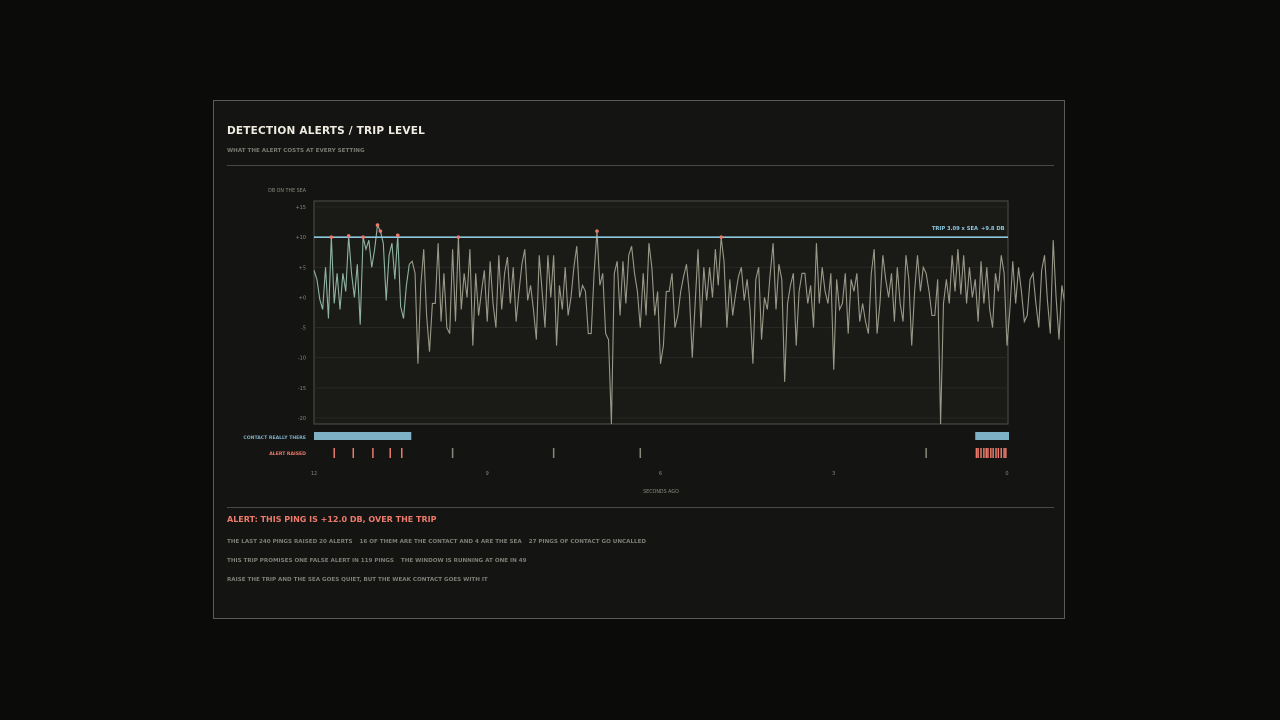 The width and height of the screenshot is (1280, 720). What do you see at coordinates (660, 483) in the screenshot?
I see `x-axis: 12 9 6 3 0 SECONDS AGO` at bounding box center [660, 483].